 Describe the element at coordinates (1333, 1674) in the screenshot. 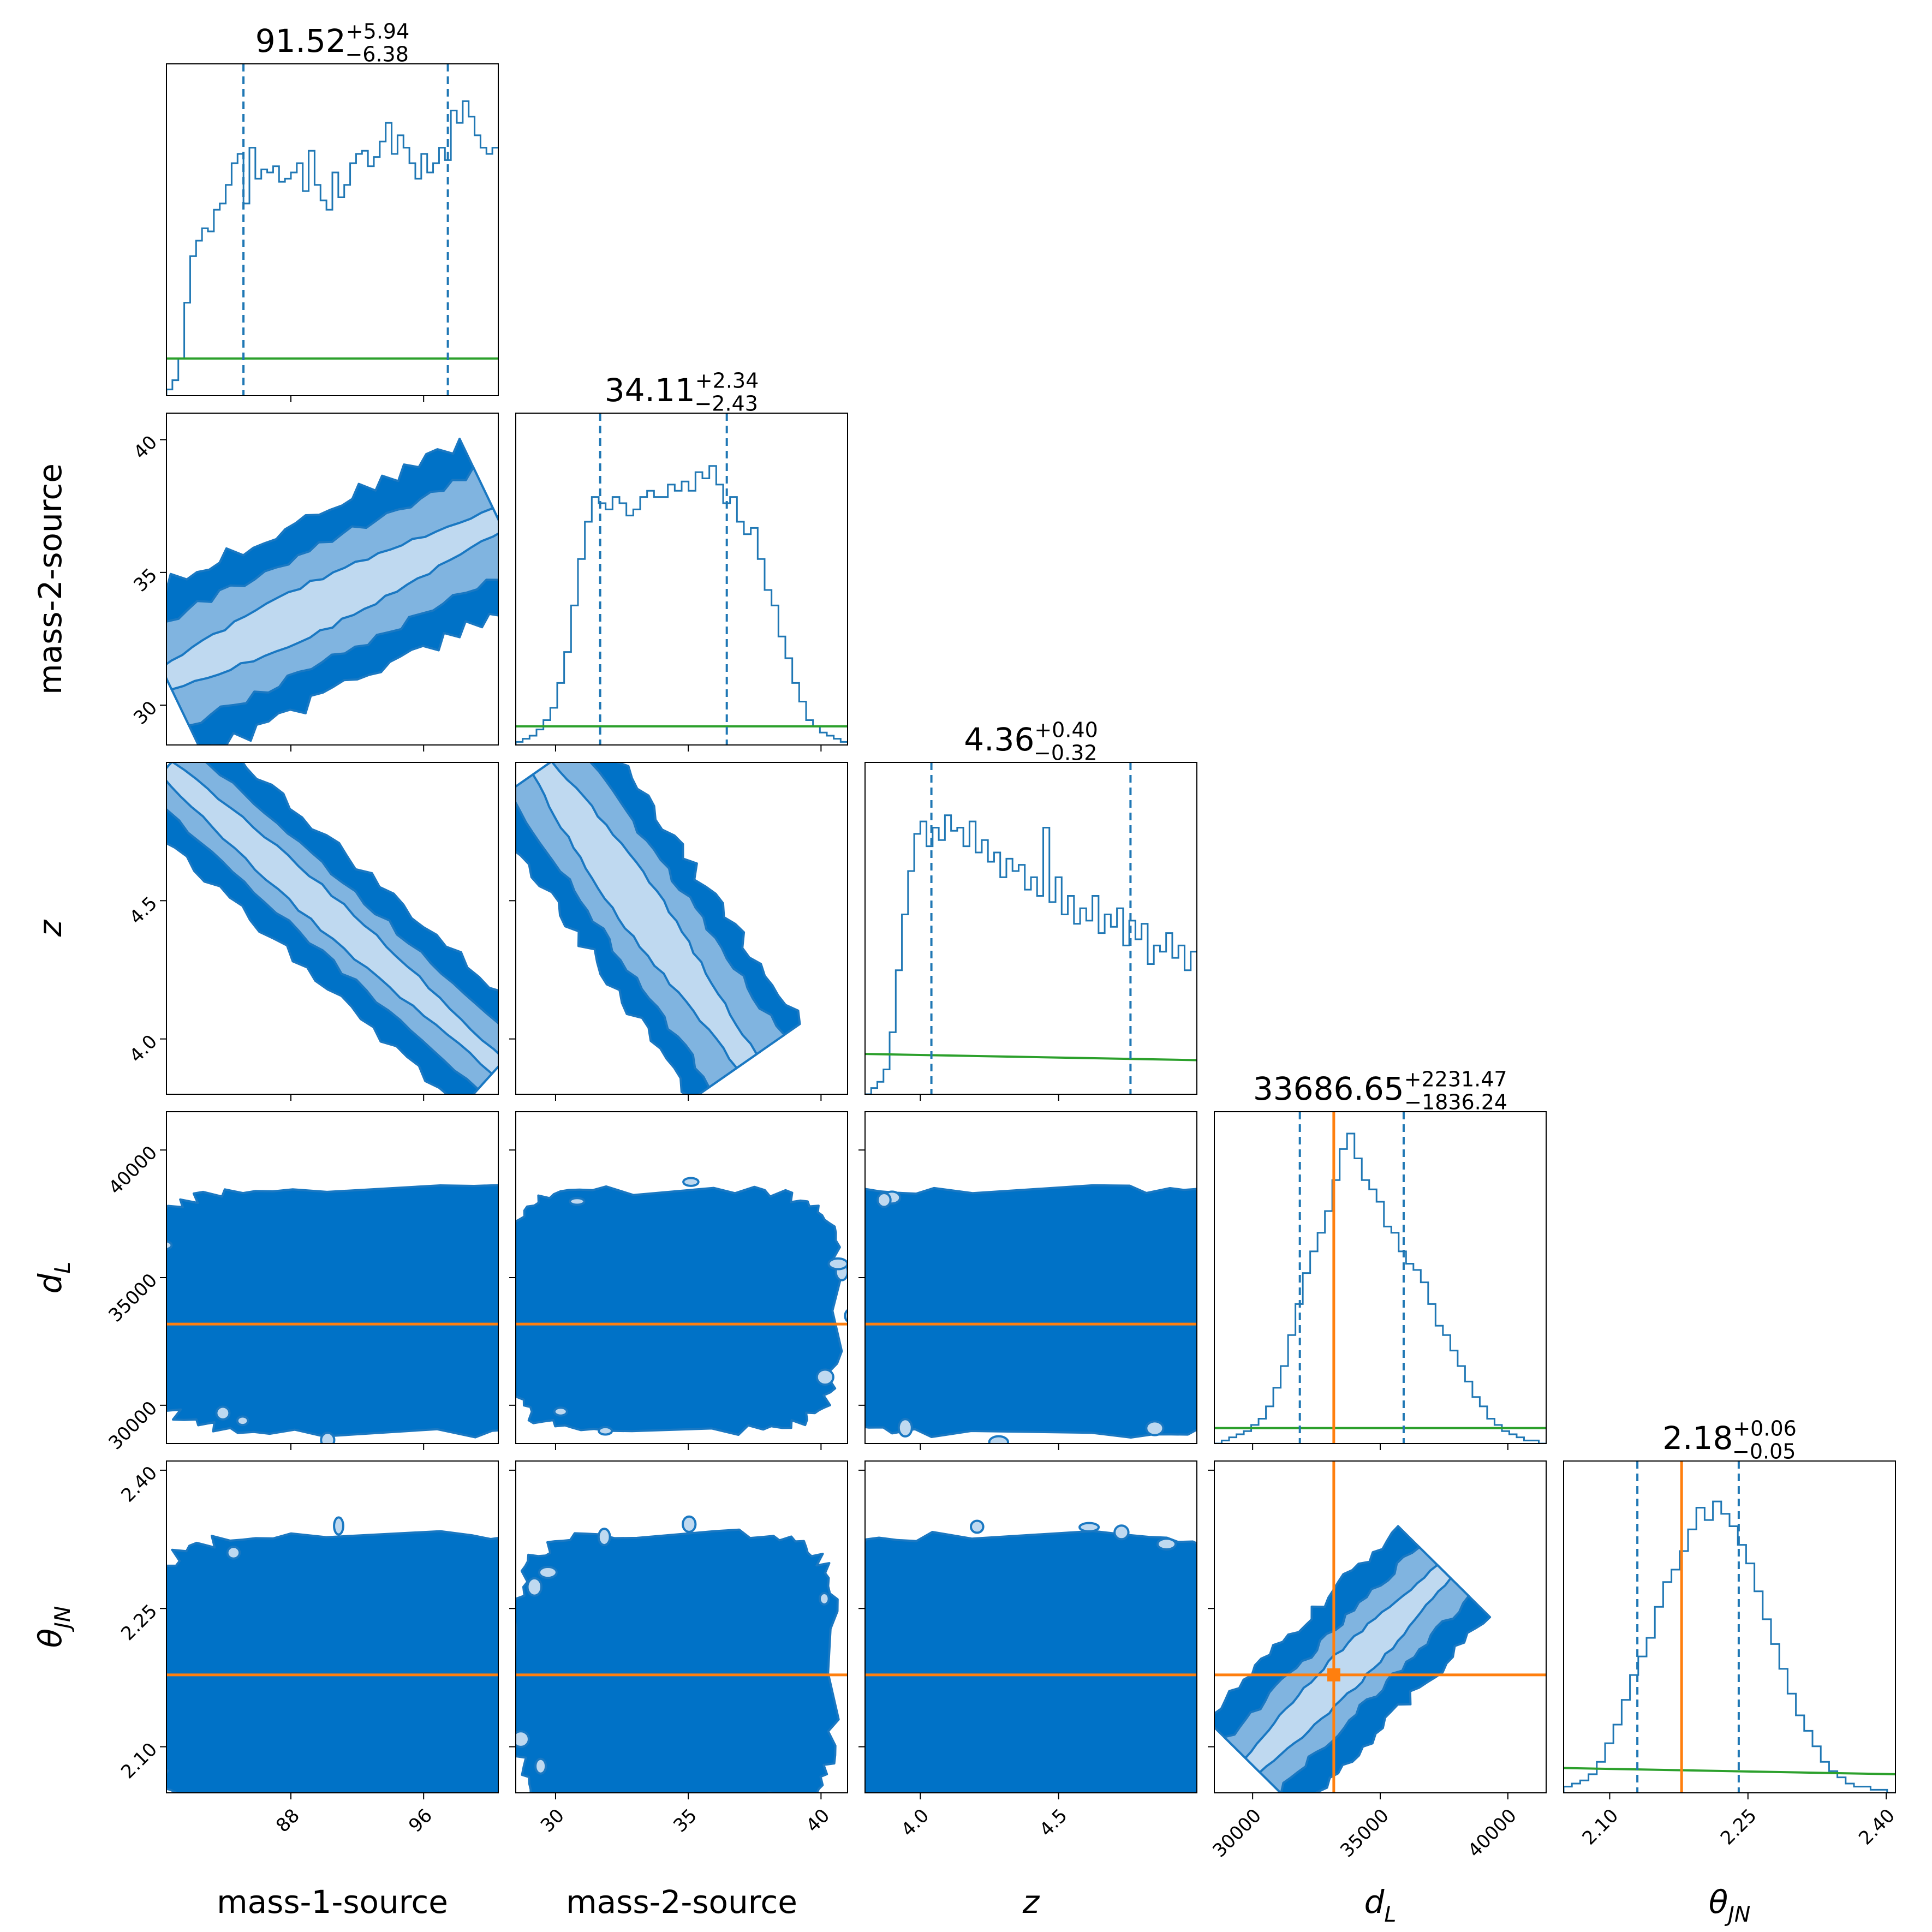

I see `injection-marker` at that location.